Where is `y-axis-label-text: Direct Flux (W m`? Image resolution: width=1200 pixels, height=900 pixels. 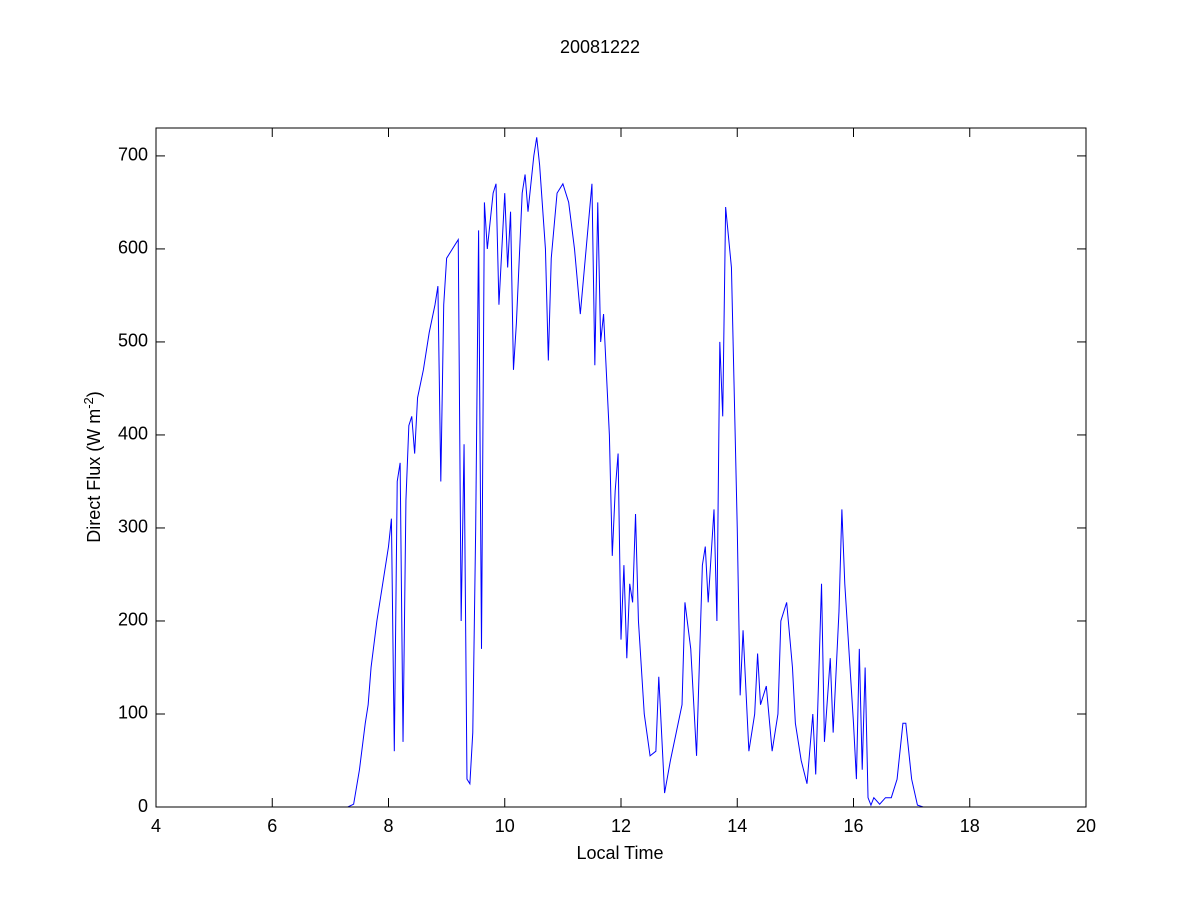 y-axis-label-text: Direct Flux (W m is located at coordinates (94, 476).